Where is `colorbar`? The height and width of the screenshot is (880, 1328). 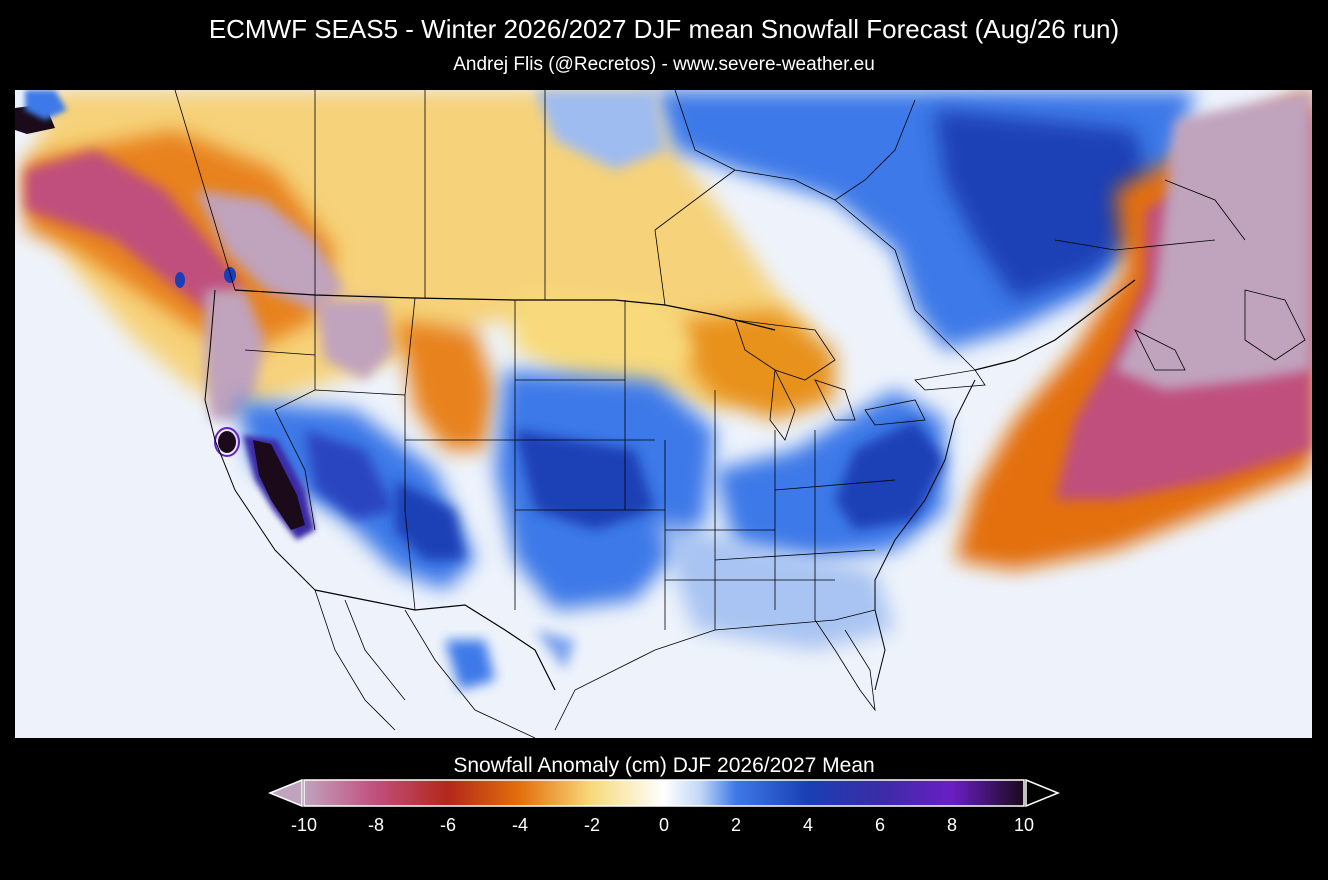
colorbar is located at coordinates (664, 793).